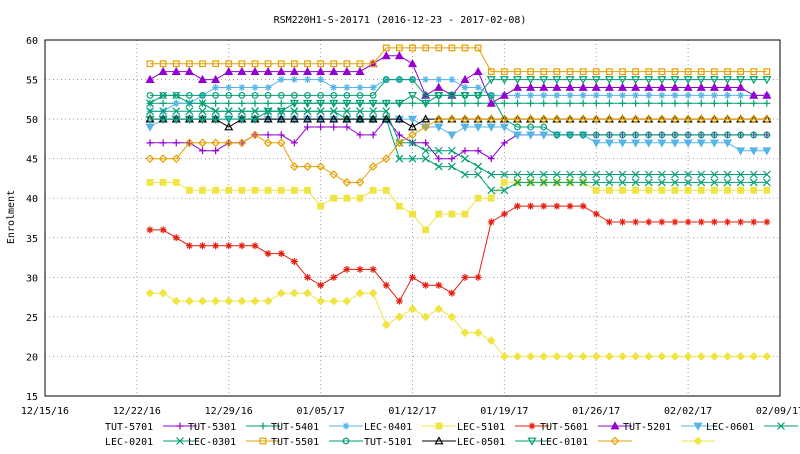 This screenshot has height=454, width=800. Describe the element at coordinates (458, 134) in the screenshot. I see `series-line` at that location.